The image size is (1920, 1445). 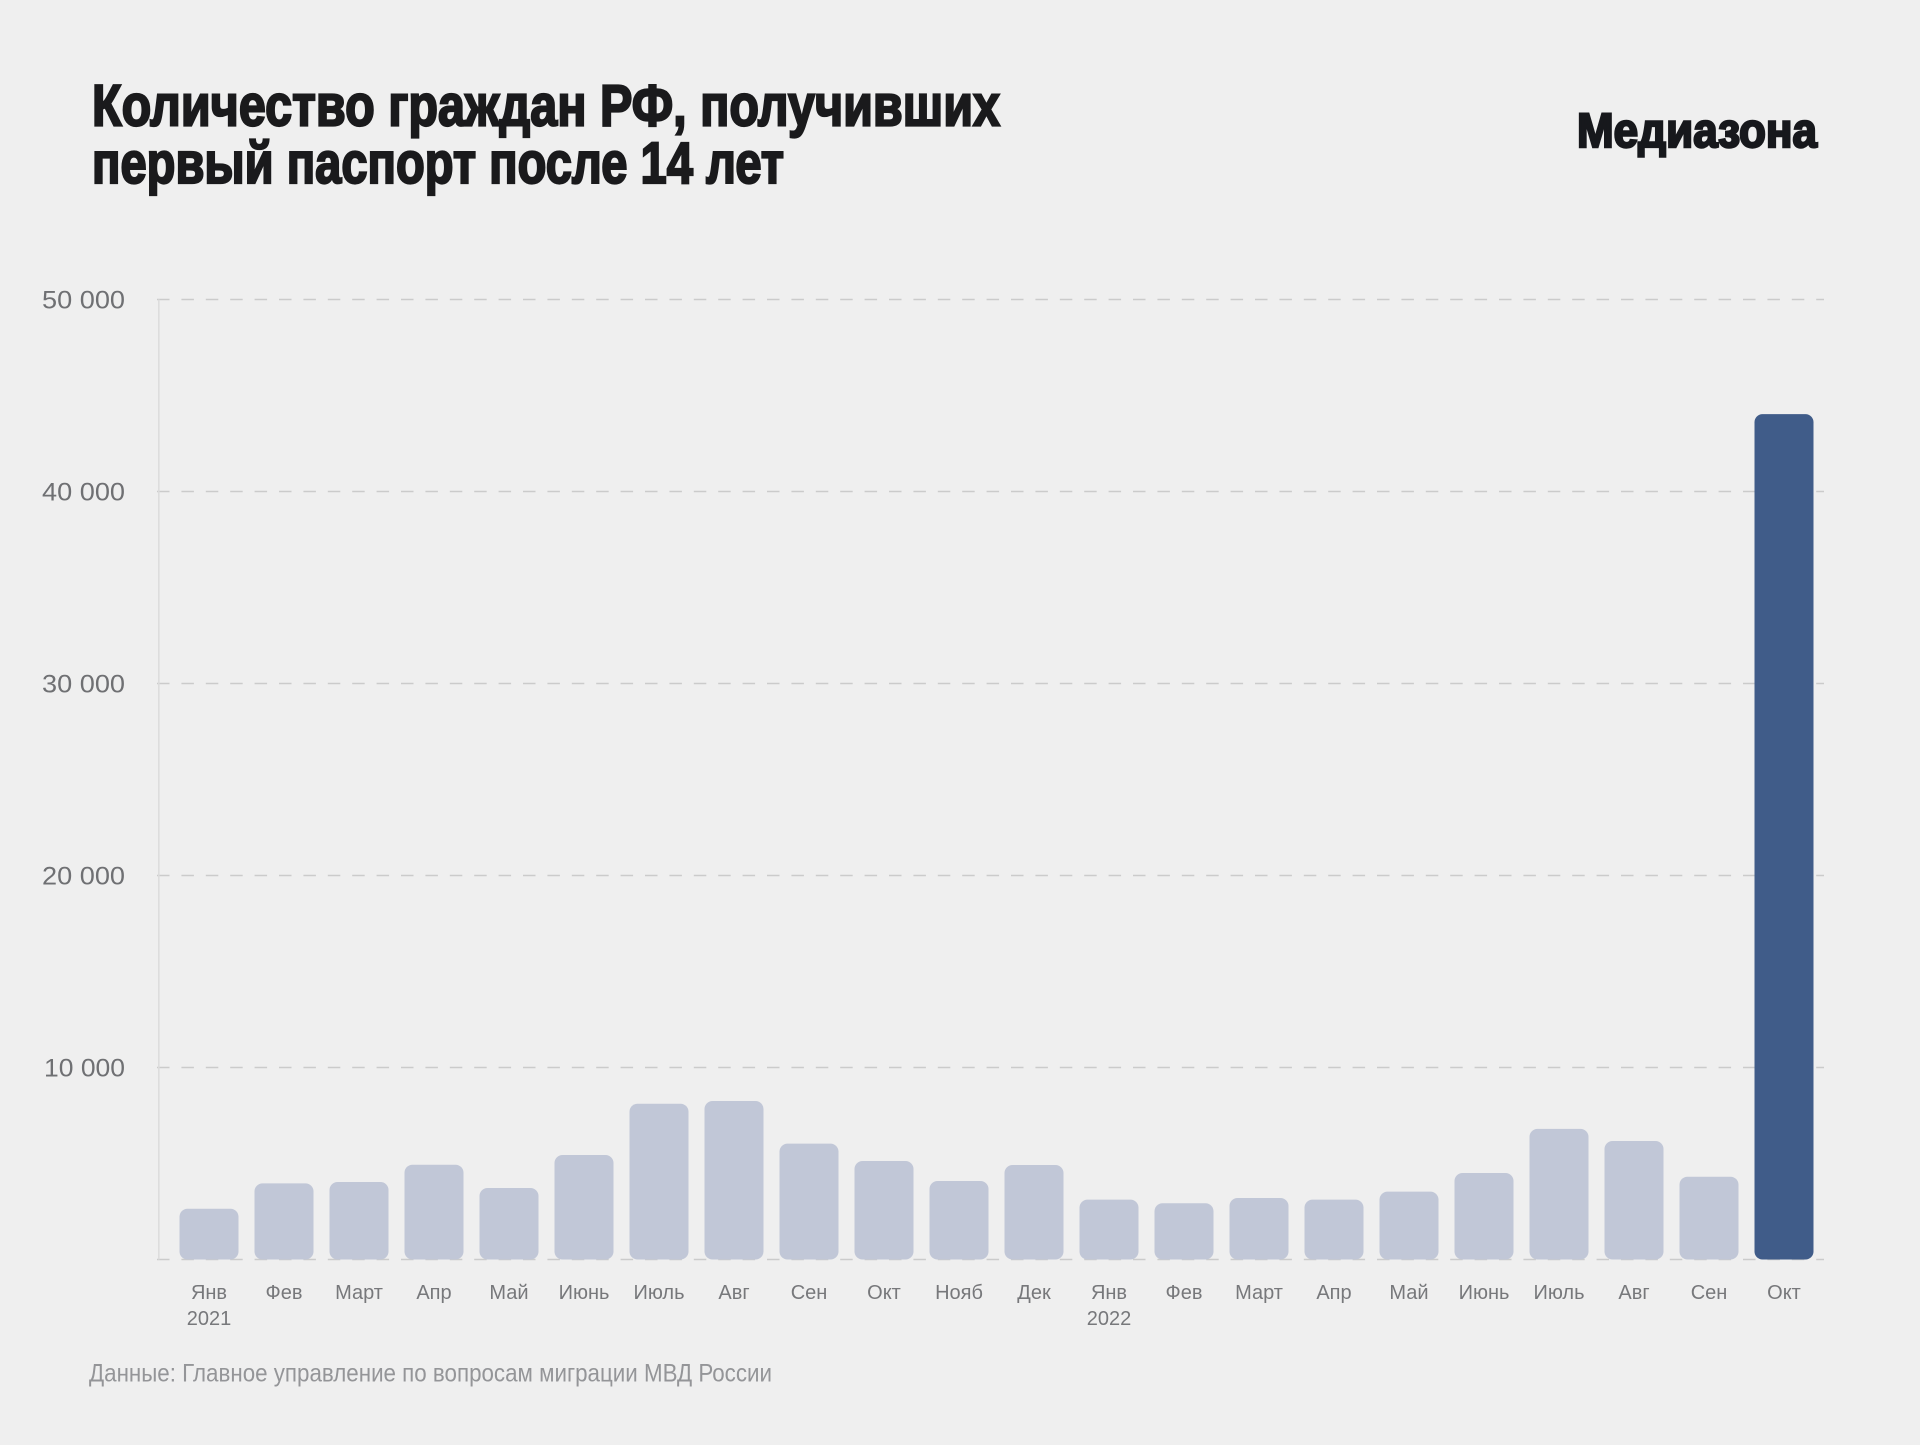 What do you see at coordinates (1034, 1293) in the screenshot?
I see `svg-text: Дек` at bounding box center [1034, 1293].